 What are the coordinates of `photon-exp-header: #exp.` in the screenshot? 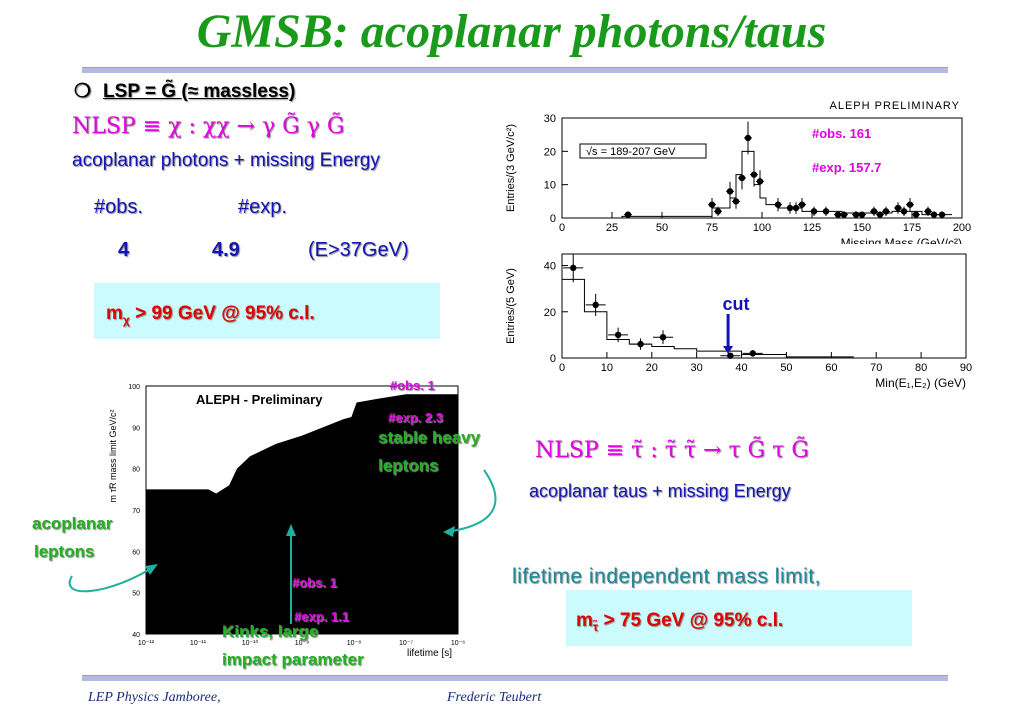 It's located at (262, 207).